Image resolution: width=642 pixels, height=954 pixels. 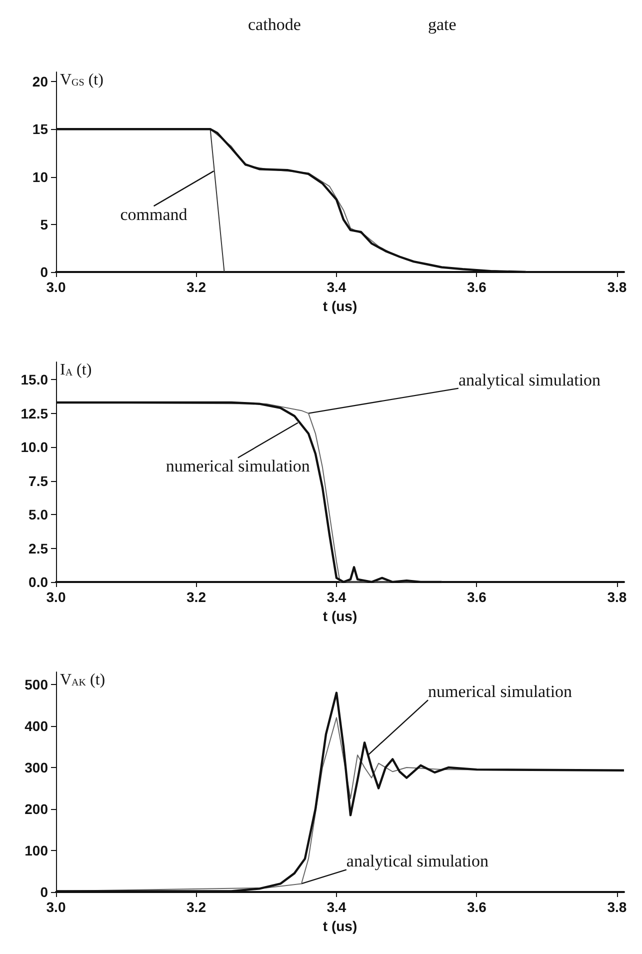 I want to click on text: cathode, so click(x=274, y=24).